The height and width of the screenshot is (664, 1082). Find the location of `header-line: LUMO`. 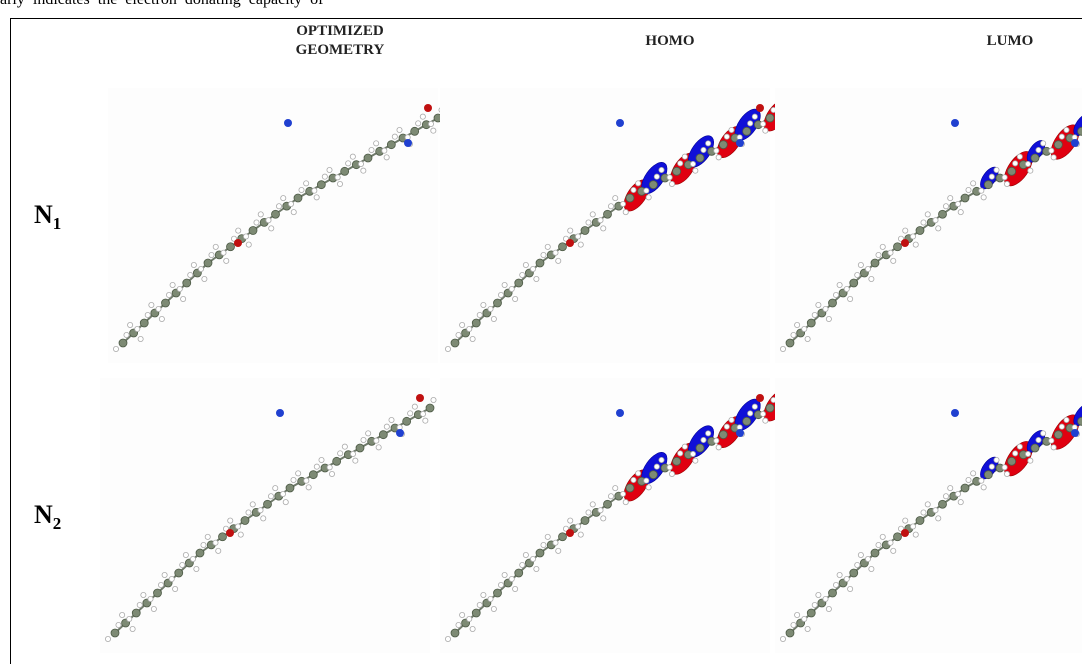

header-line: LUMO is located at coordinates (1010, 41).